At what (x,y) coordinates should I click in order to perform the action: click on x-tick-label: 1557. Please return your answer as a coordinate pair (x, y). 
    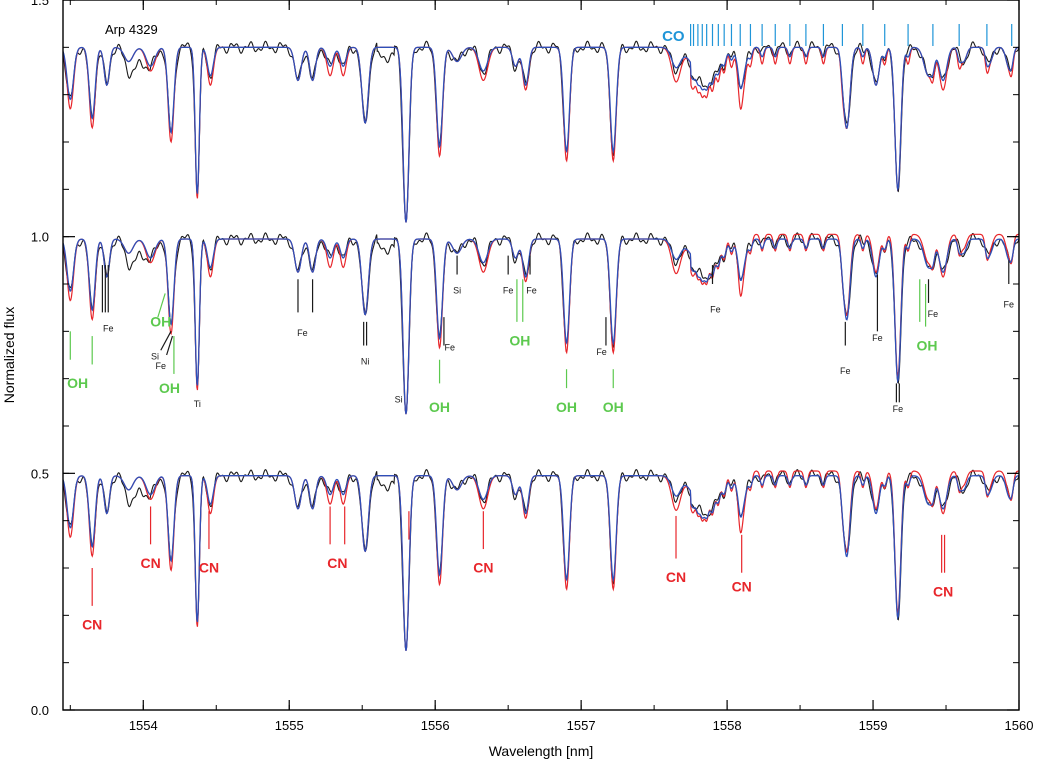
    Looking at the image, I should click on (581, 725).